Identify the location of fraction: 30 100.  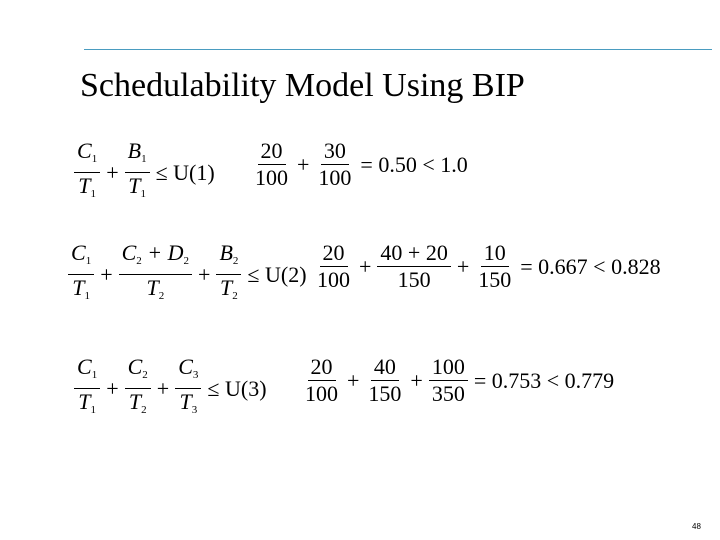
(335, 164).